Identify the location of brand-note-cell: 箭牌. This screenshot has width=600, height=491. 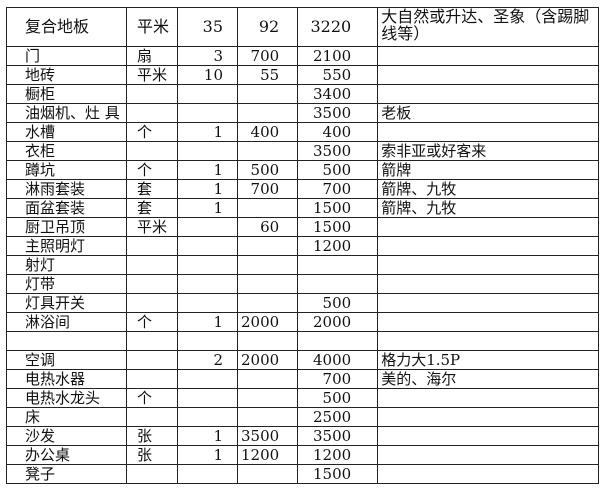
(488, 170).